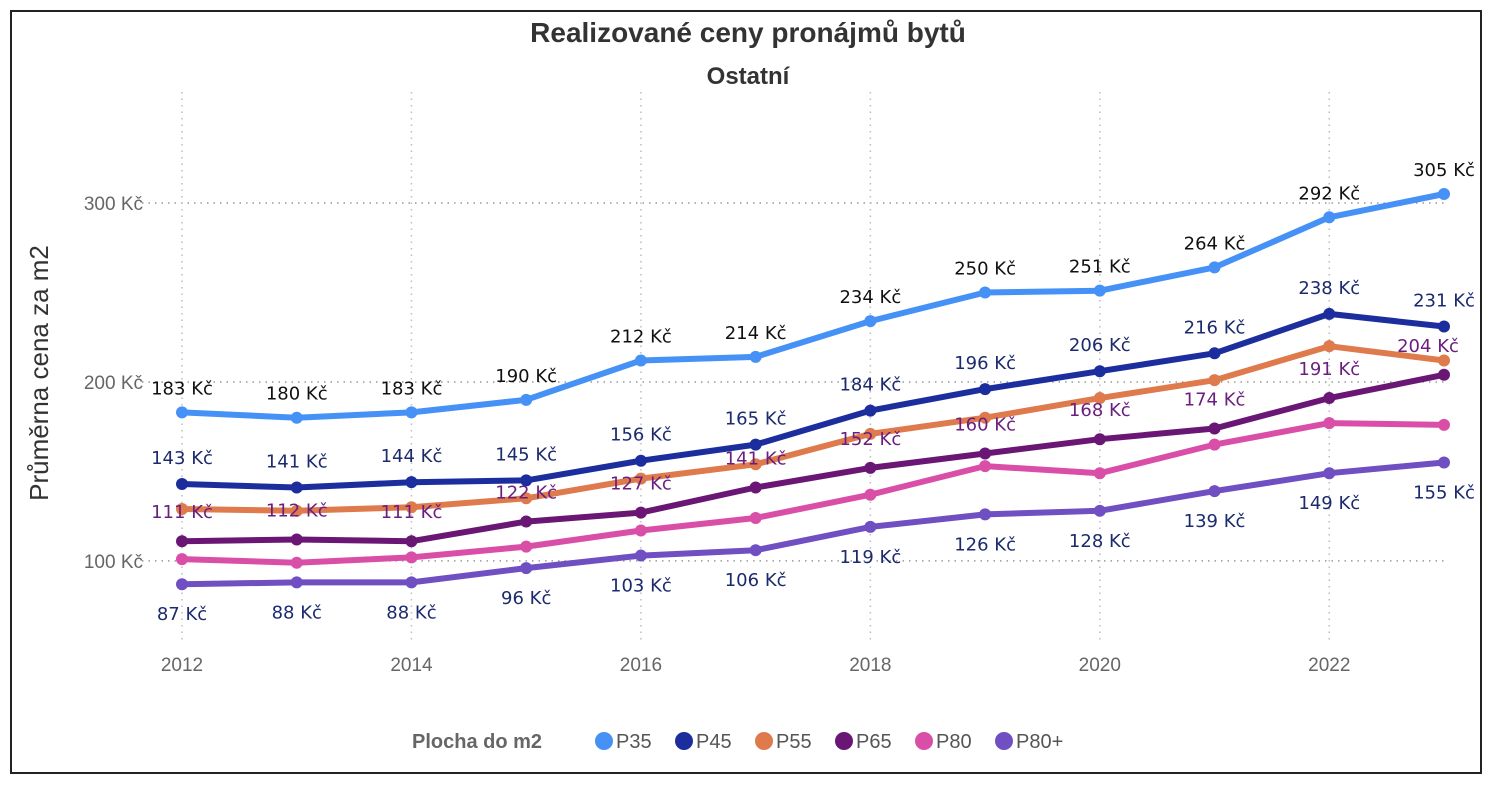  What do you see at coordinates (113, 204) in the screenshot?
I see `y-tick-label: 300 Kč` at bounding box center [113, 204].